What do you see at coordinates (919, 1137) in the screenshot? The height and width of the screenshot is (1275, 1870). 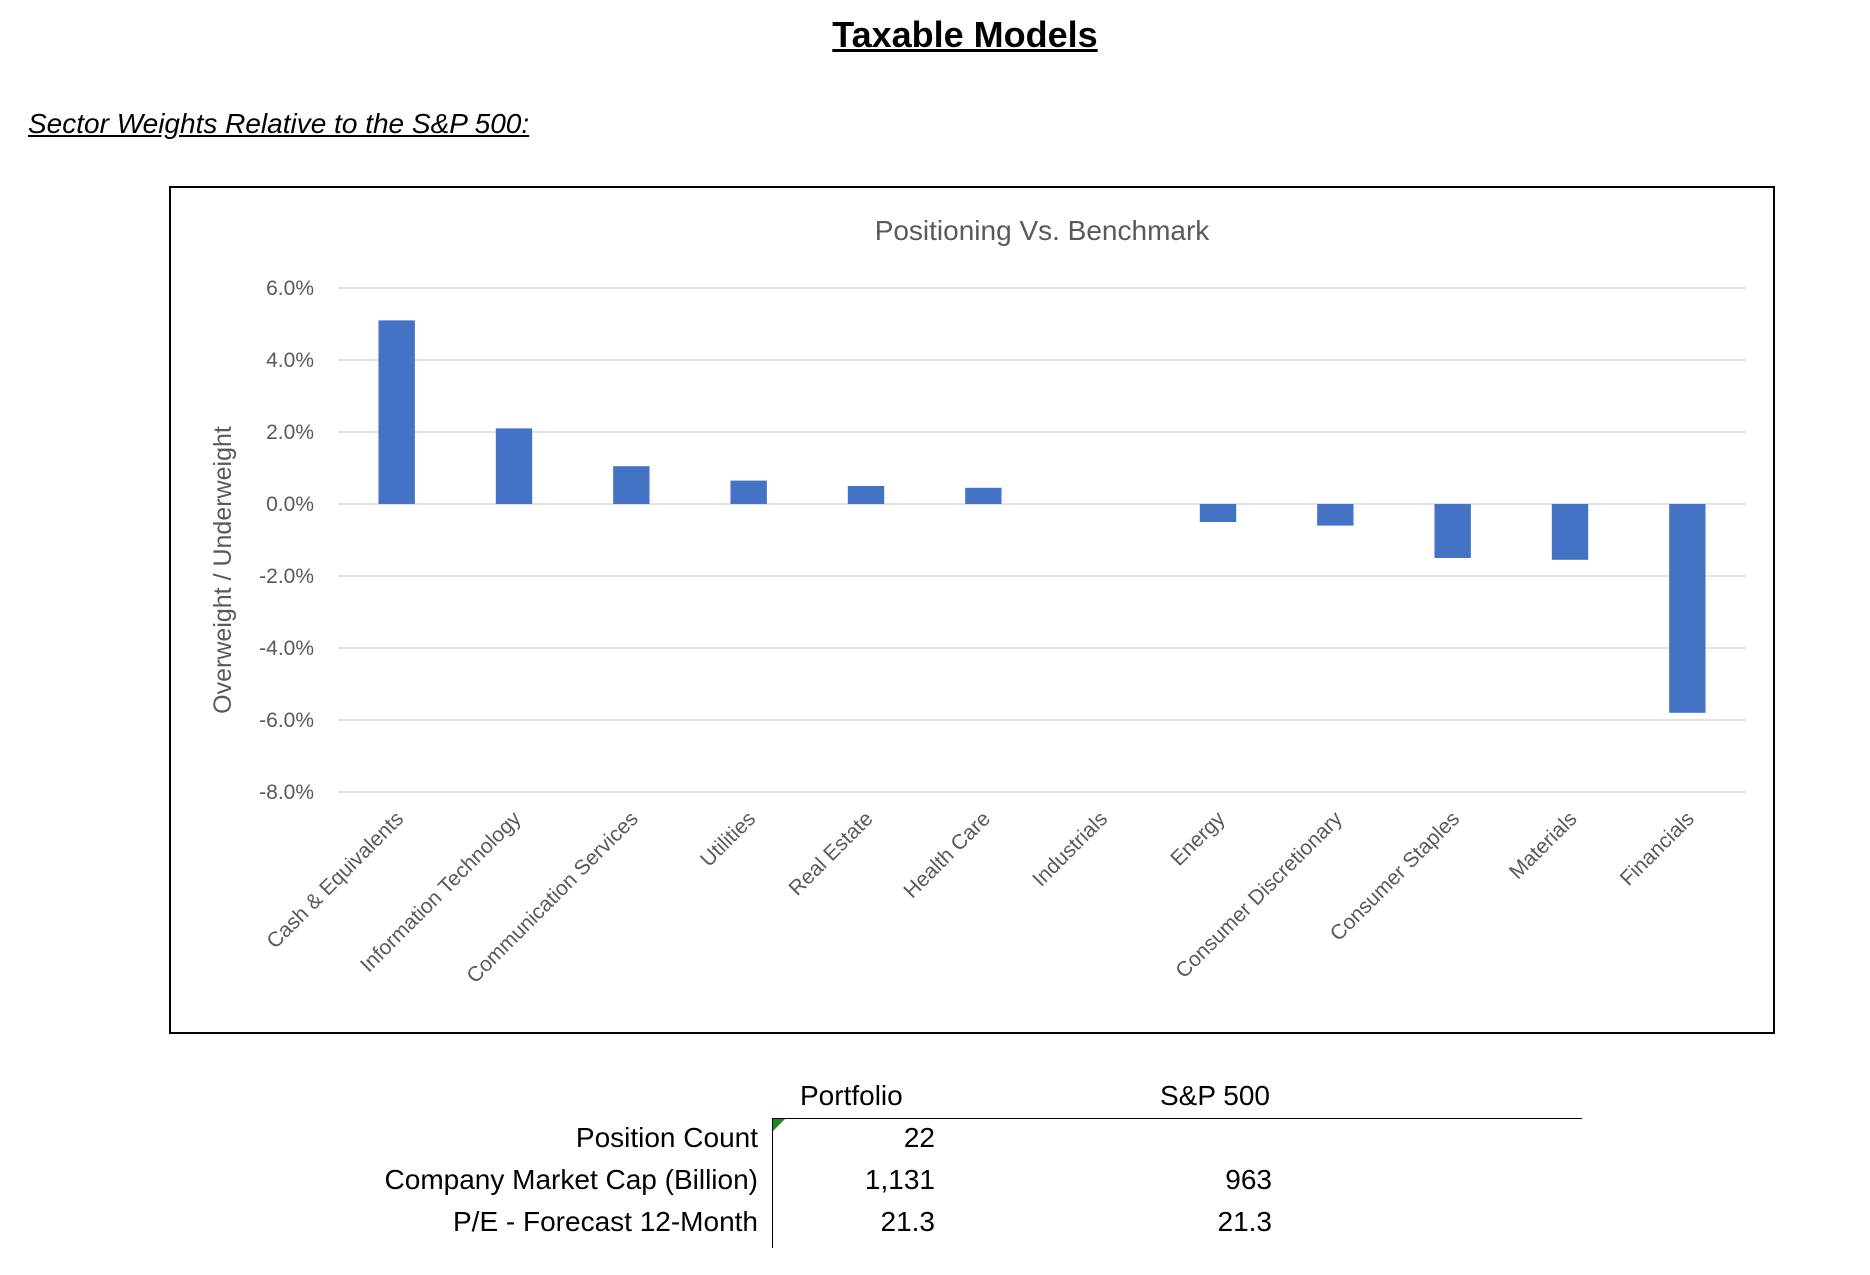 I see `row-portfolio-value: 22` at bounding box center [919, 1137].